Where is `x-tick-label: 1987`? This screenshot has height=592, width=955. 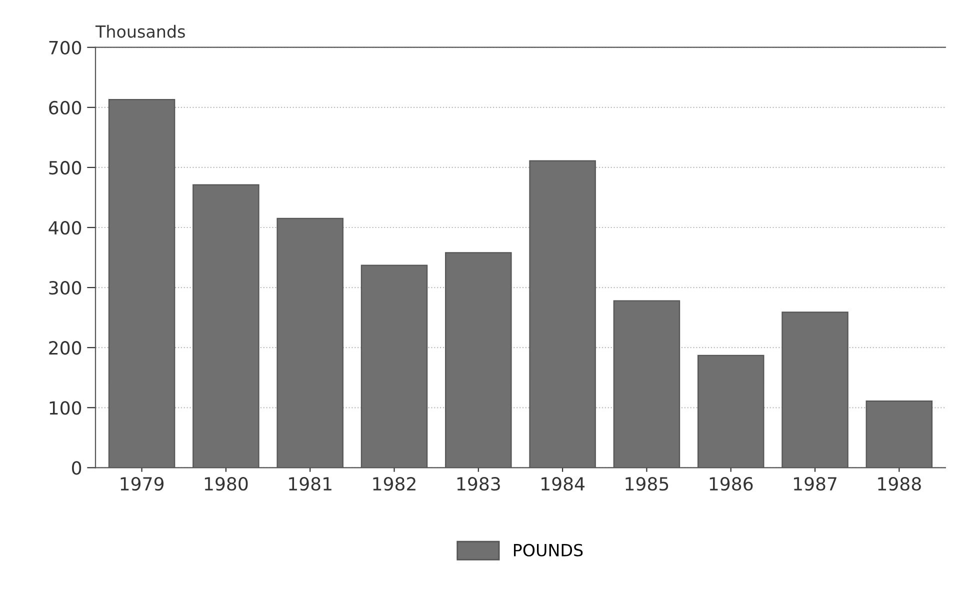 x-tick-label: 1987 is located at coordinates (815, 484).